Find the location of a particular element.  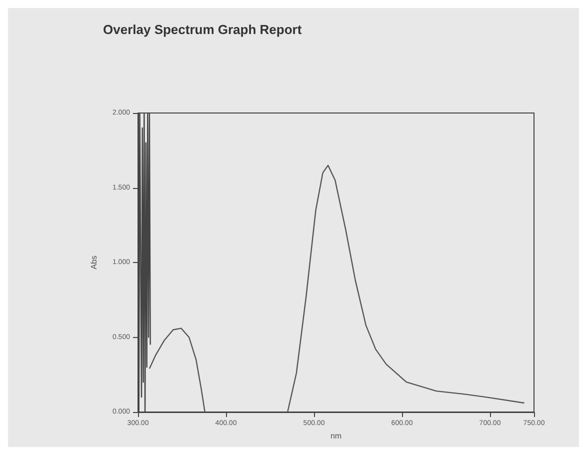

x-axis-title: nm is located at coordinates (336, 435).